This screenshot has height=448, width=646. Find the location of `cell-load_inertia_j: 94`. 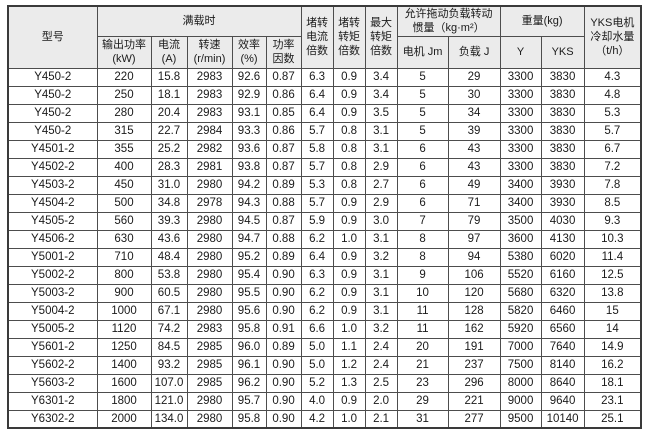

cell-load_inertia_j: 94 is located at coordinates (474, 257).